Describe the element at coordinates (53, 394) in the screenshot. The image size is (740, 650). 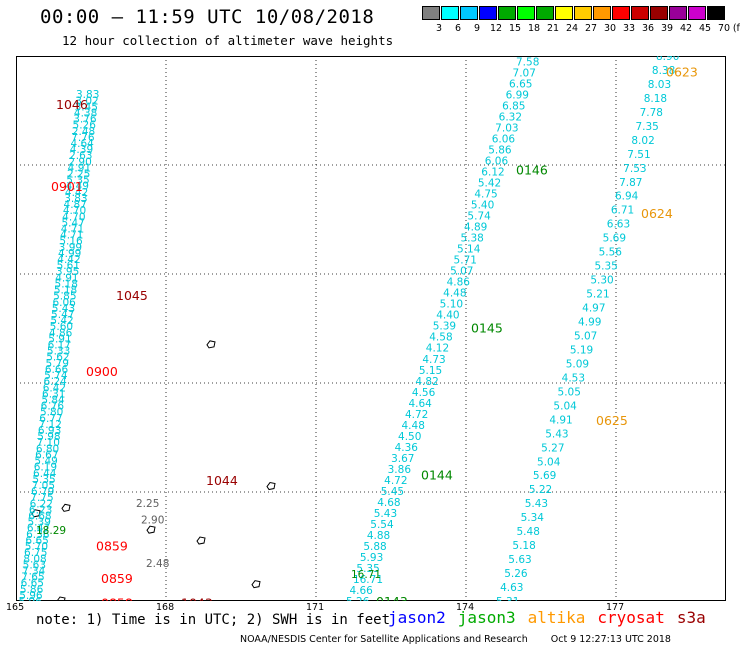
I see `wave-value: 6.31` at that location.